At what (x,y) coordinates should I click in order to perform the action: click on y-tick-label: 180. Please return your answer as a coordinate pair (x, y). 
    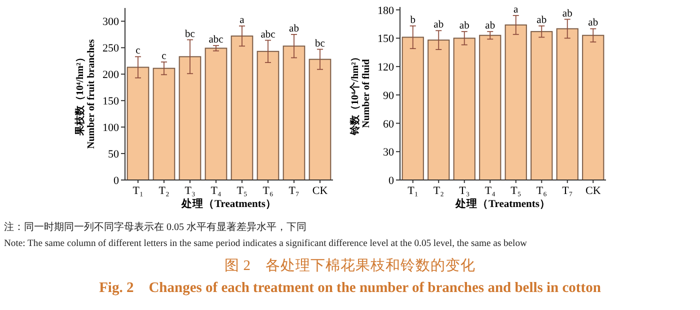
    Looking at the image, I should click on (386, 10).